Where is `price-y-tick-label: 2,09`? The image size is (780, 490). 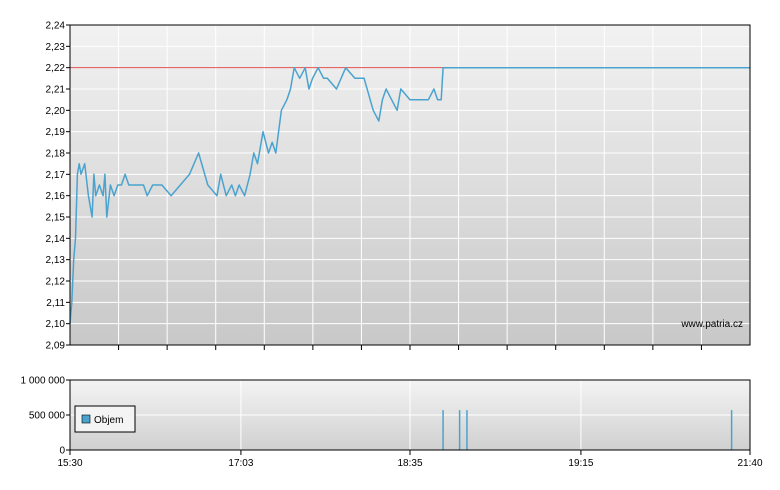 price-y-tick-label: 2,09 is located at coordinates (56, 346).